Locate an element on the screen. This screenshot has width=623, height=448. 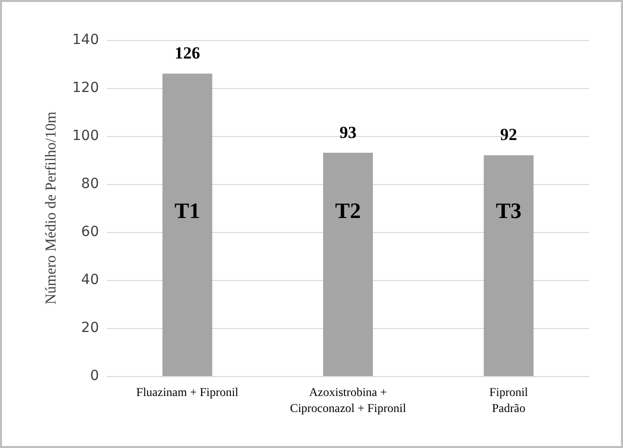
y-tick-label: 0 is located at coordinates (94, 376).